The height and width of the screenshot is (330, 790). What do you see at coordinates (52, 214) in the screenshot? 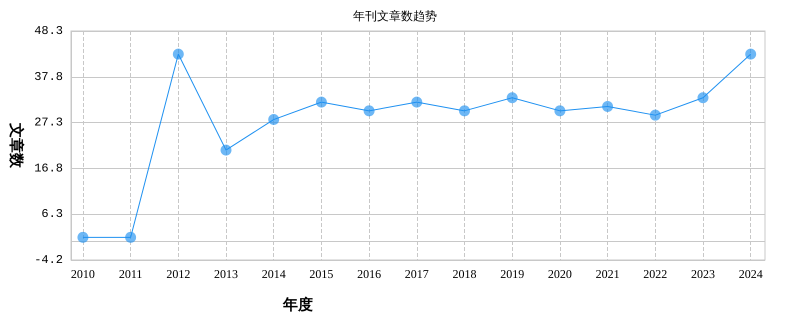
I see `y-tick-label: 6.3` at bounding box center [52, 214].